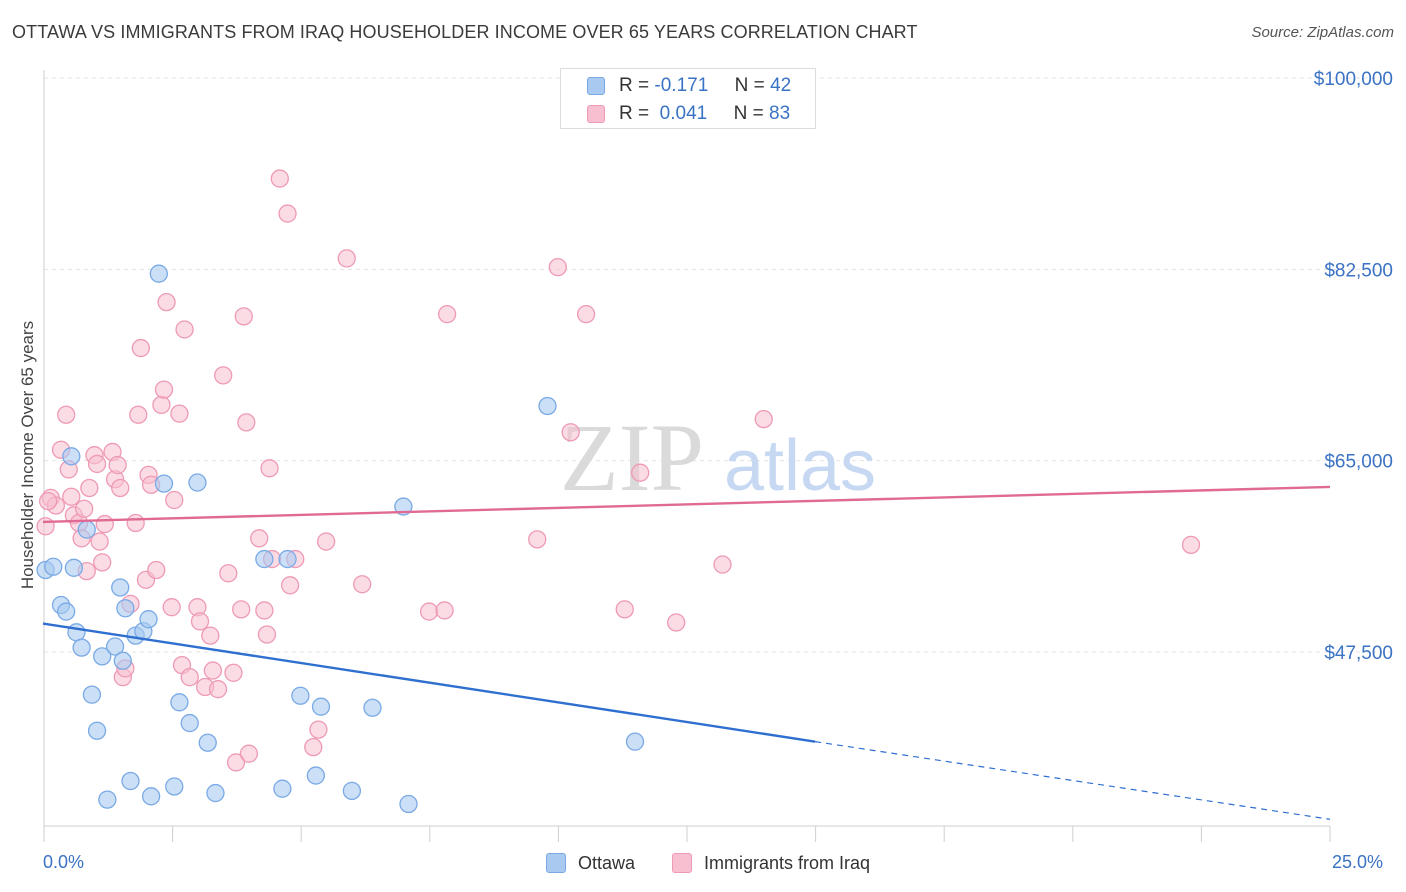 This screenshot has width=1406, height=892. What do you see at coordinates (1322, 32) in the screenshot?
I see `source-credit: Source: ZipAtlas.com` at bounding box center [1322, 32].